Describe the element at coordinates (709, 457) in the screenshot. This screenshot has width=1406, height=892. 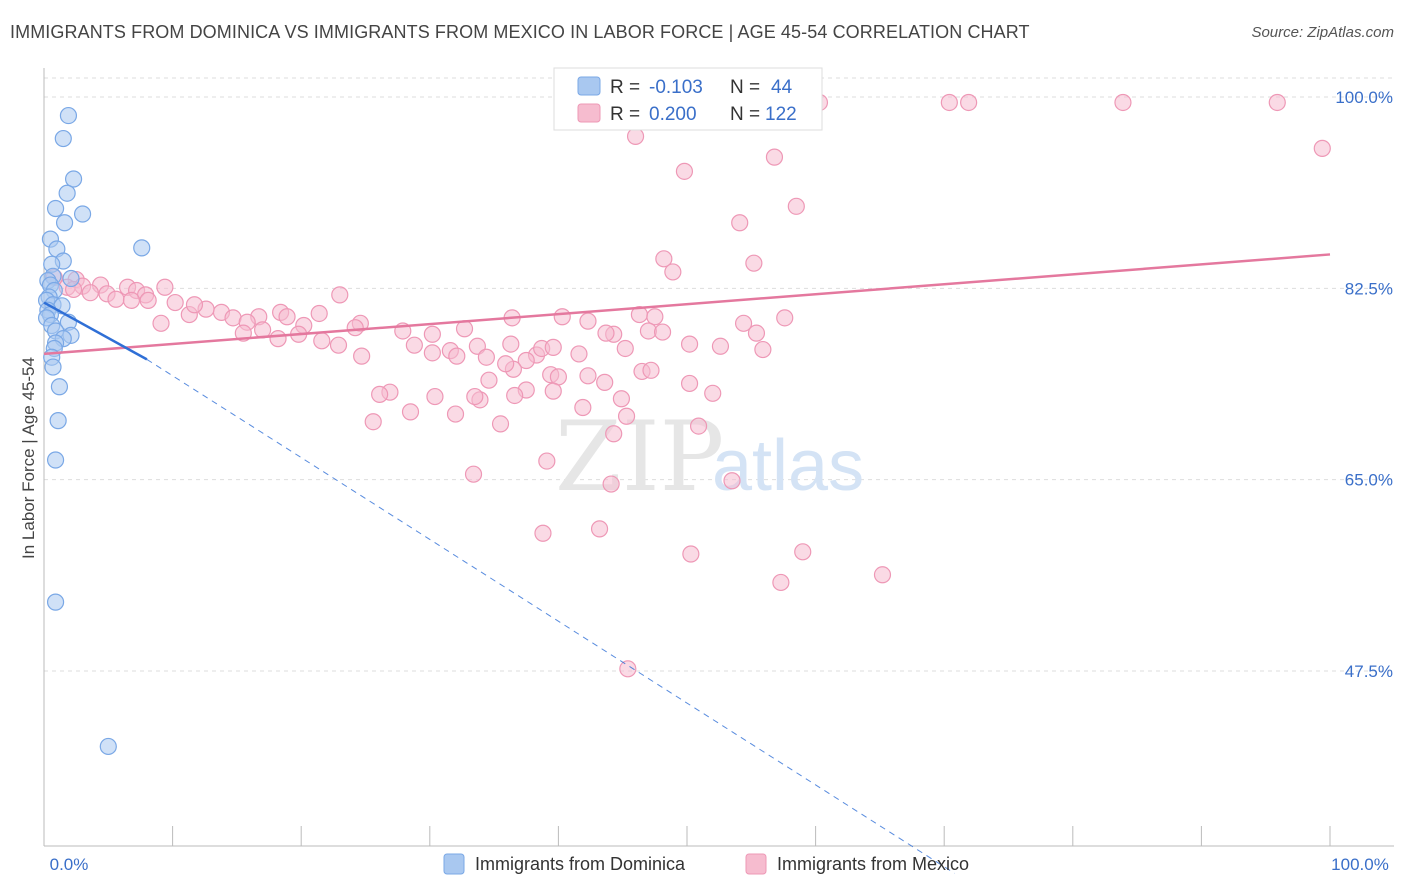
I see `watermark: ZIP atlas` at that location.